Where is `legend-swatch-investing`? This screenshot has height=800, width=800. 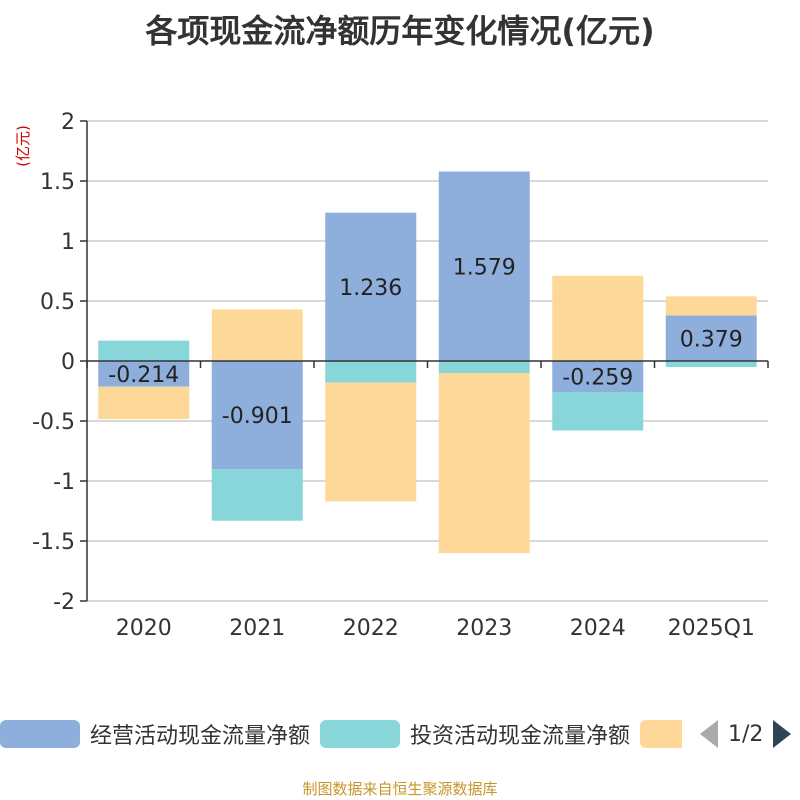
legend-swatch-investing is located at coordinates (360, 734).